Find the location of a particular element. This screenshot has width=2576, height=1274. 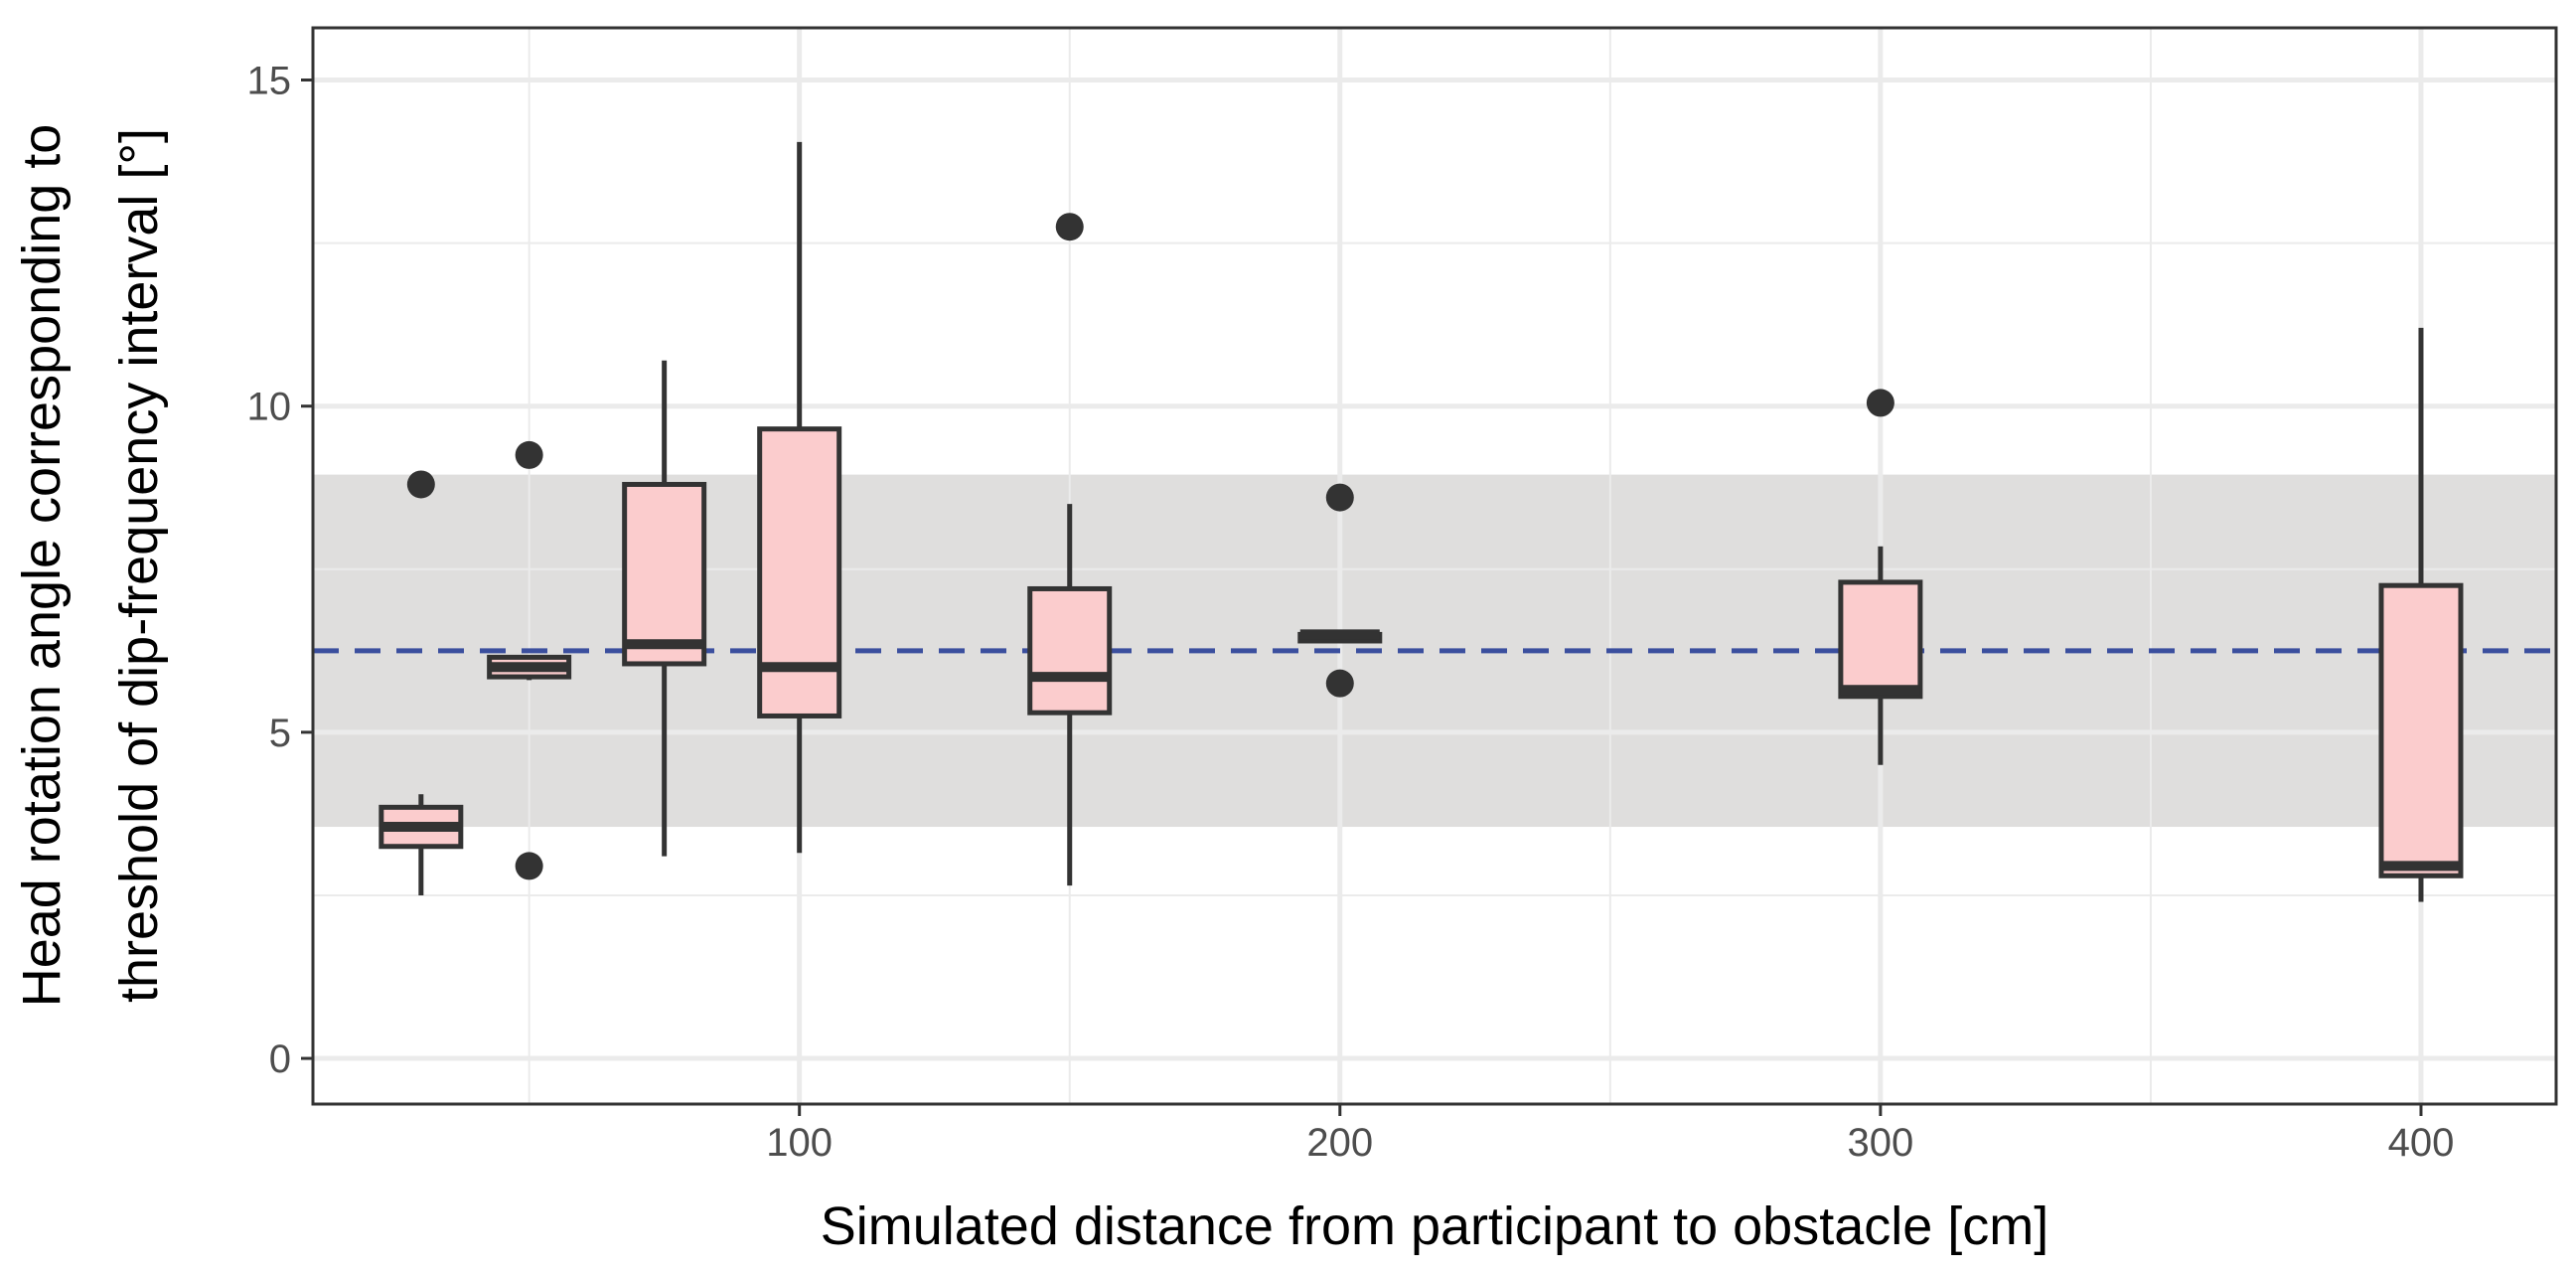

x-tick-label: 300 is located at coordinates (1881, 1143).